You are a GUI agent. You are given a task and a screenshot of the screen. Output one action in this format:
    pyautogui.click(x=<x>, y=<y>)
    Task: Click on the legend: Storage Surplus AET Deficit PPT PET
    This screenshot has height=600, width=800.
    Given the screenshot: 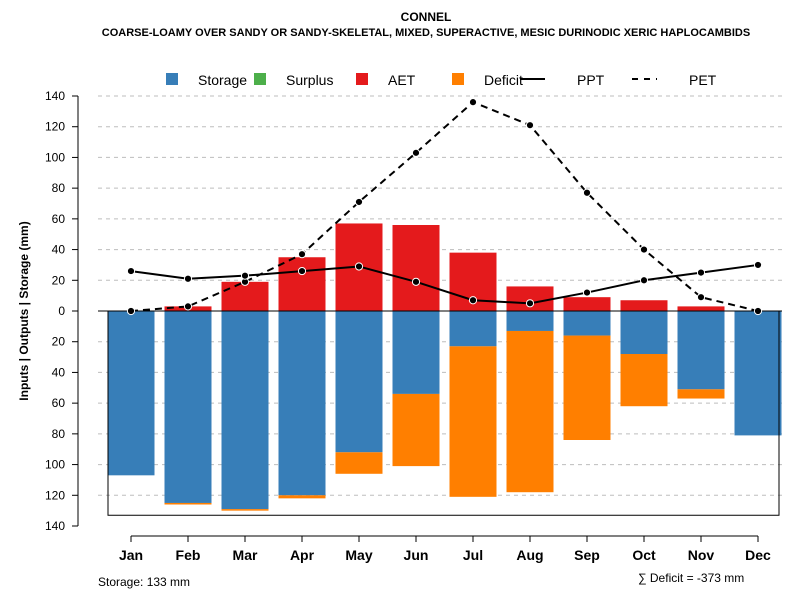 What is the action you would take?
    pyautogui.click(x=441, y=80)
    